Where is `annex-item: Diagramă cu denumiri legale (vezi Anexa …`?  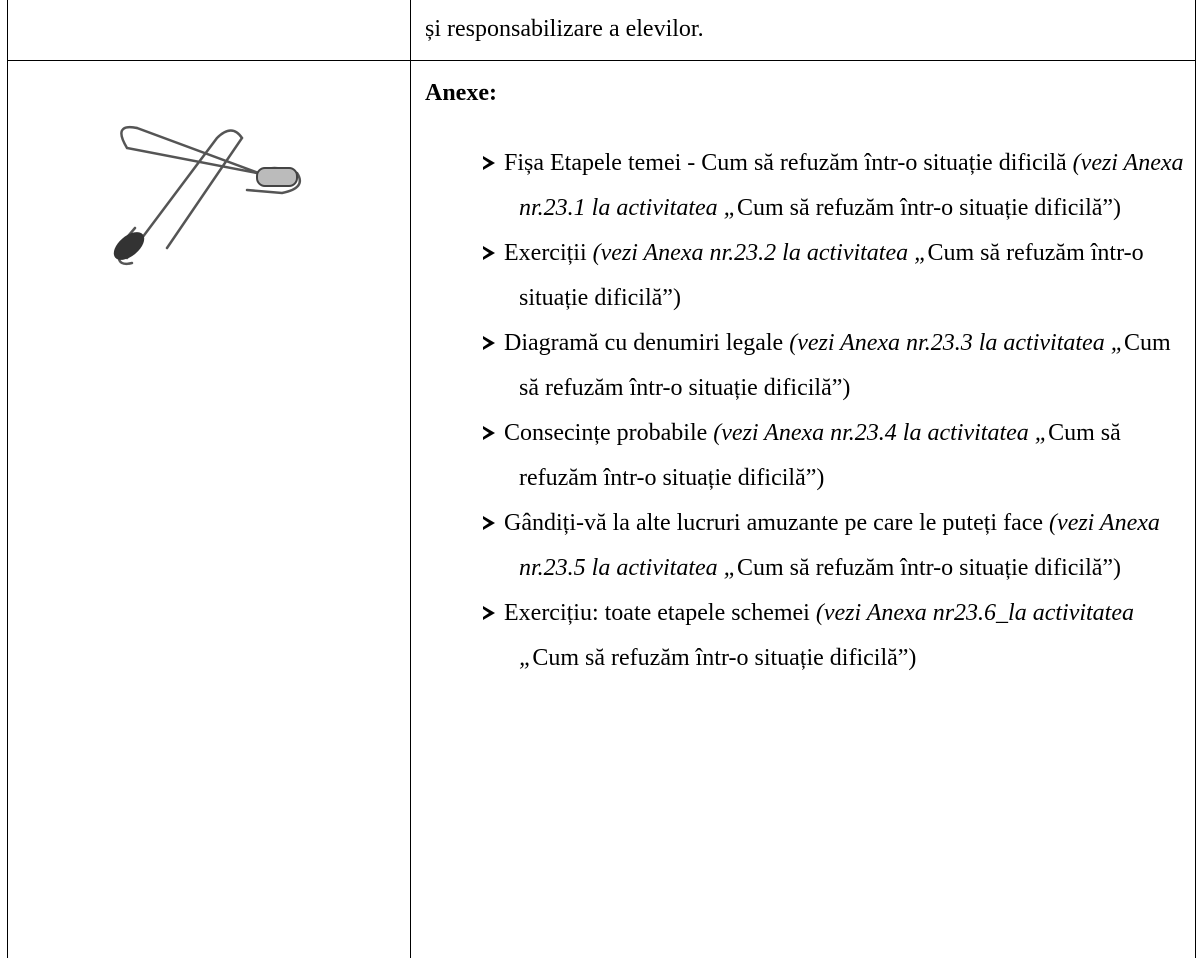
annex-item: Diagramă cu denumiri legale (vezi Anexa … is located at coordinates (802, 366).